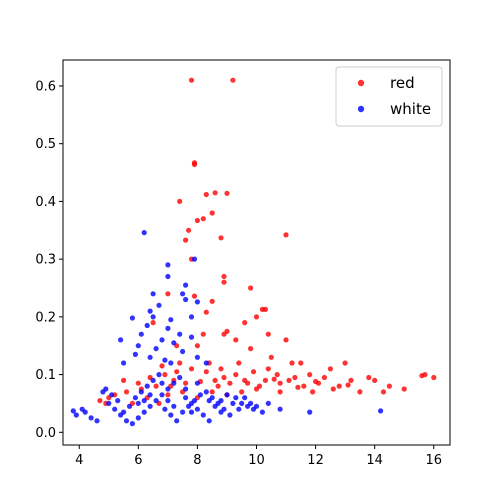 This screenshot has height=500, width=500. I want to click on x-tick-label-6: 16, so click(433, 460).